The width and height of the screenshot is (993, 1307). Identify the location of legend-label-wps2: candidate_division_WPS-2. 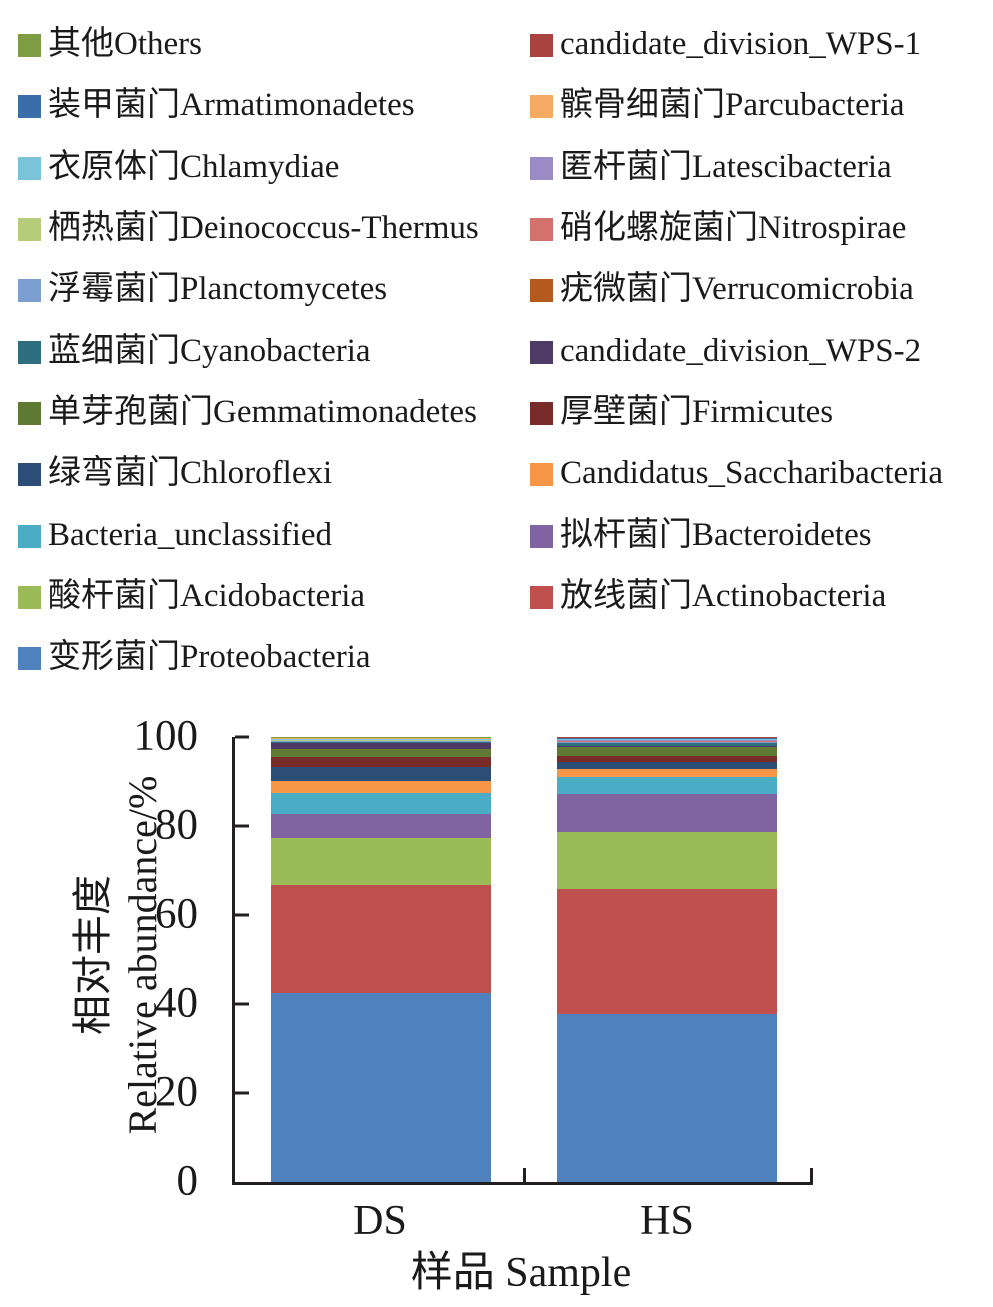
(741, 350).